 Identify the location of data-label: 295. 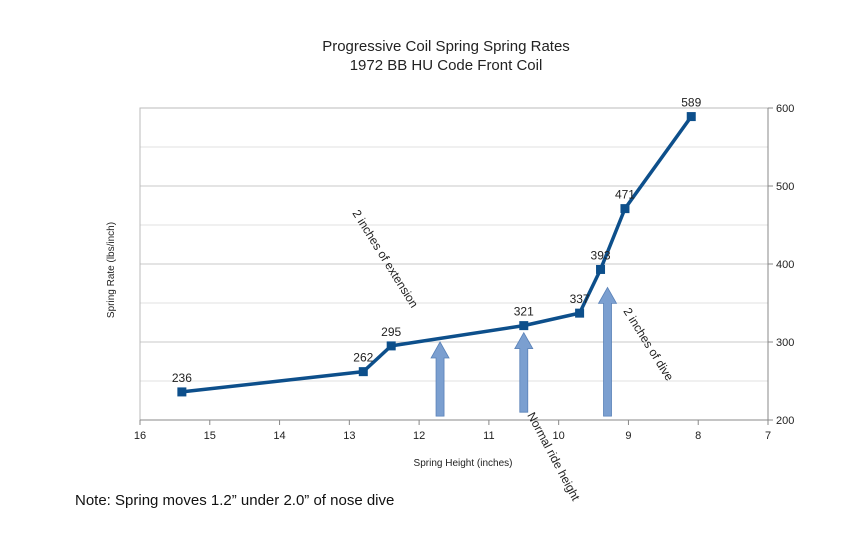
(391, 332).